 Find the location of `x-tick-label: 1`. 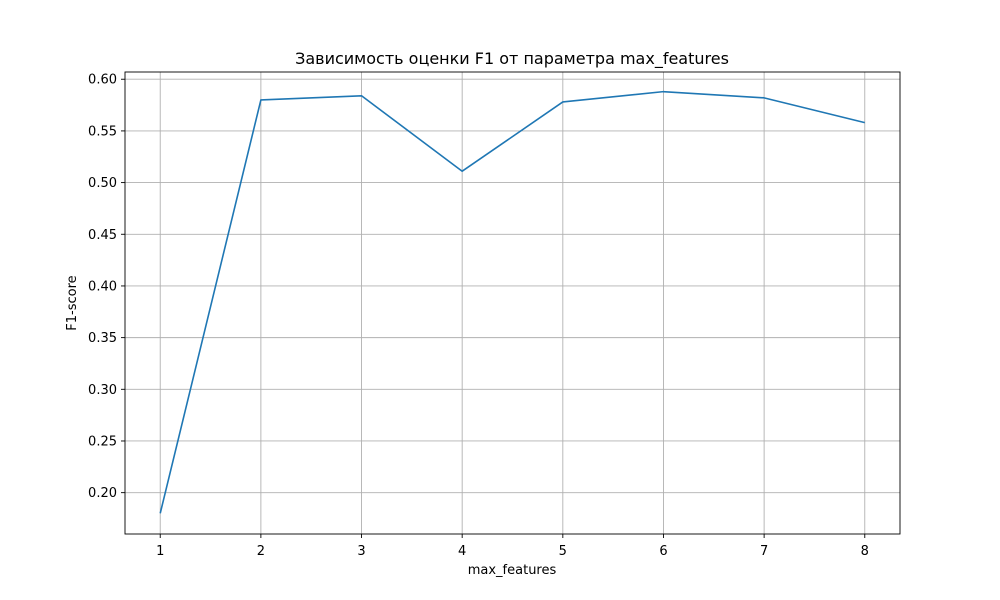

x-tick-label: 1 is located at coordinates (160, 551).